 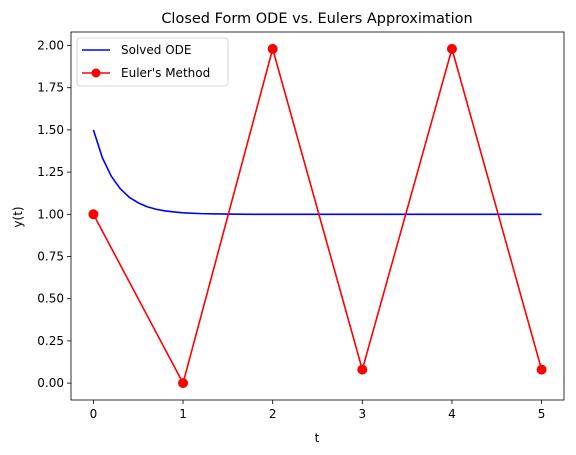 What do you see at coordinates (50, 214) in the screenshot?
I see `y-tick-label: 1.00` at bounding box center [50, 214].